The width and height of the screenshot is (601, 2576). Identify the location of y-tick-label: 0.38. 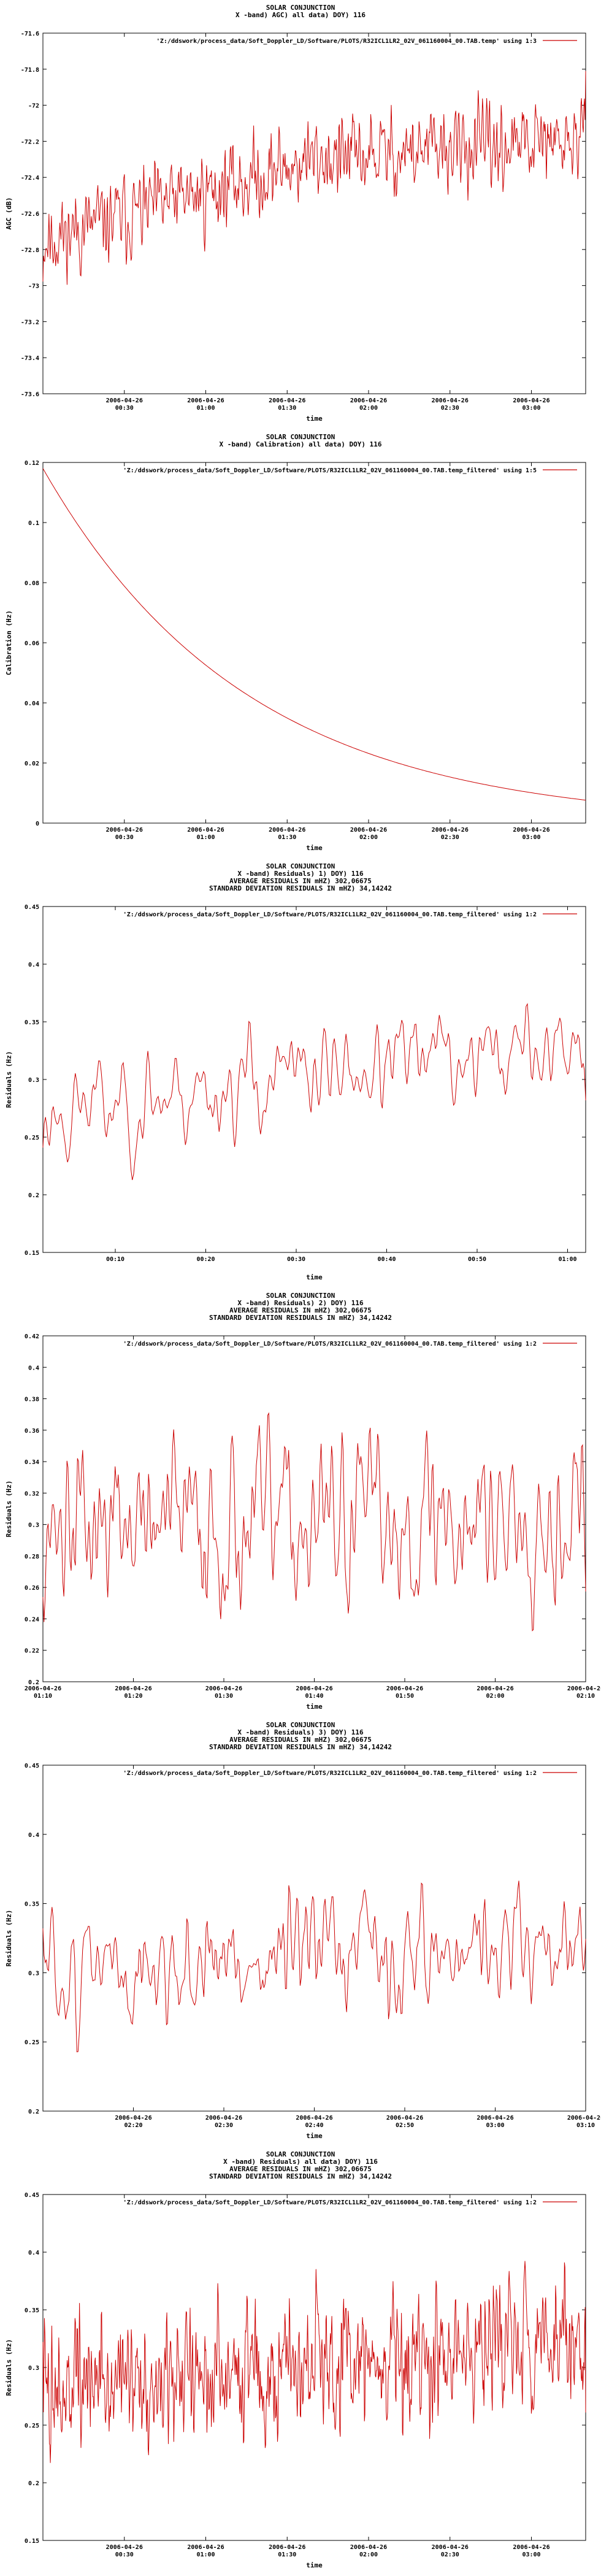
(32, 1400).